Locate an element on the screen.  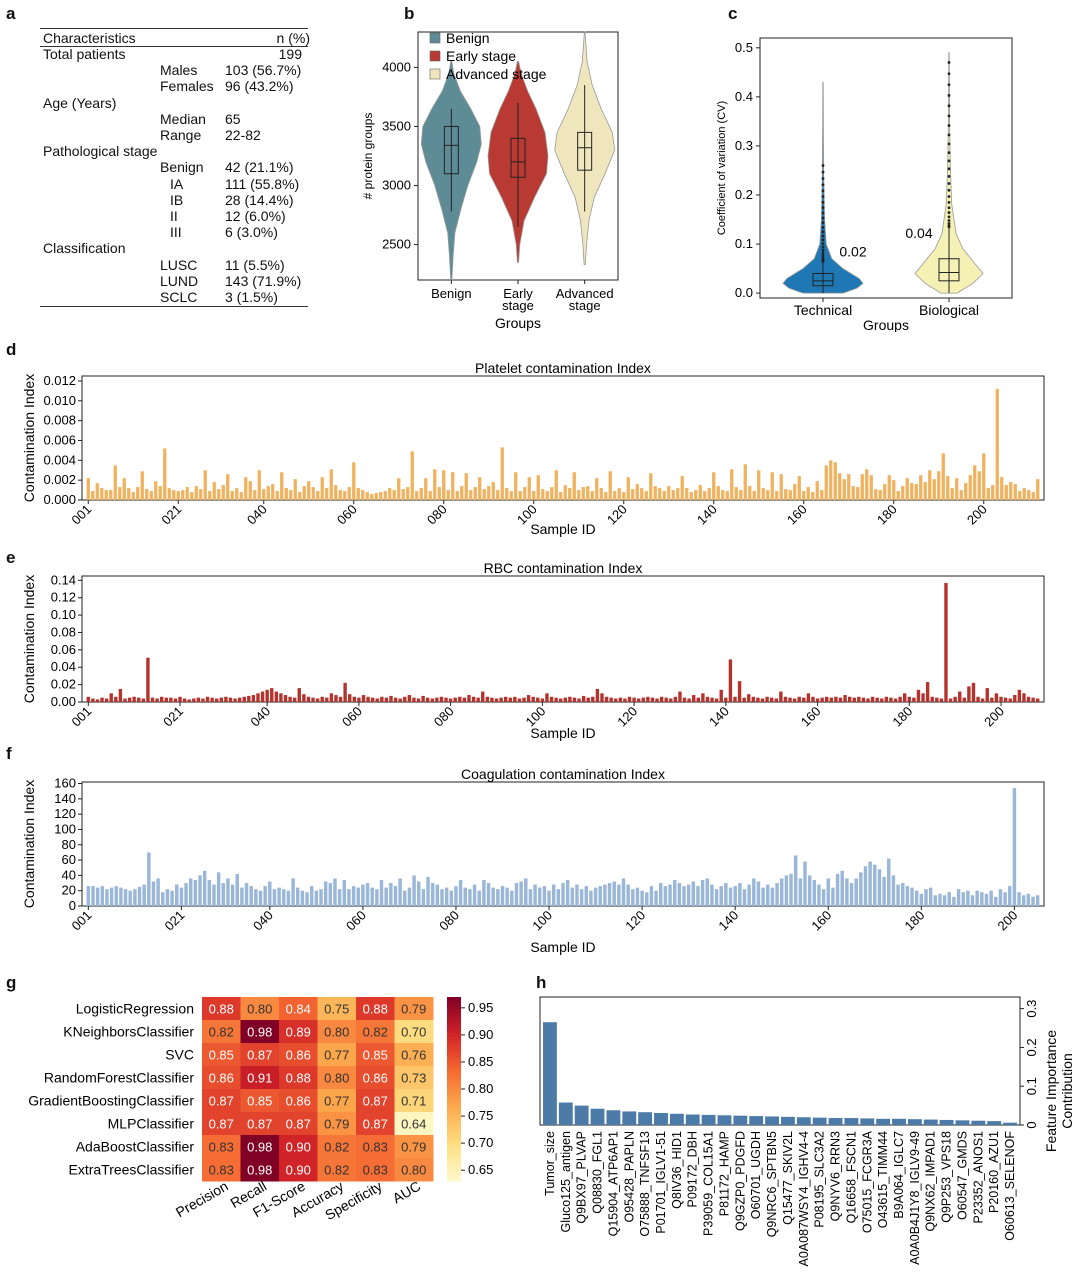
table-row-value: 111 (55.8%) is located at coordinates (262, 183).